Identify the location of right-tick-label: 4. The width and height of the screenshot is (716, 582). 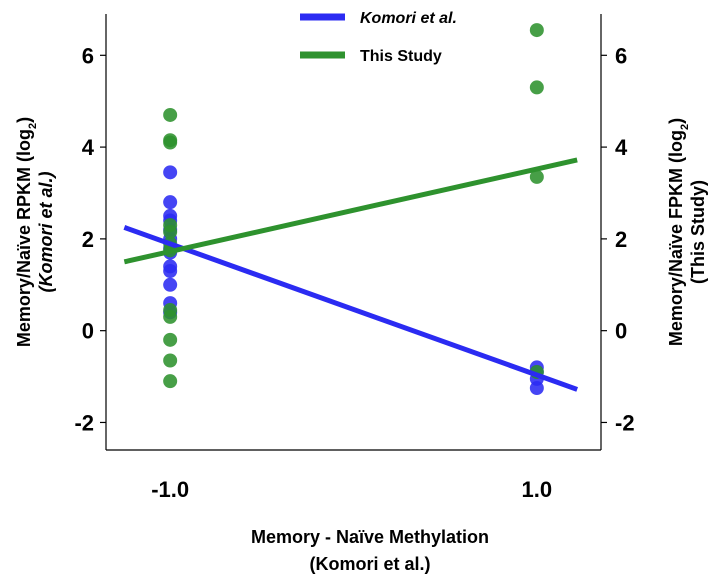
(621, 147).